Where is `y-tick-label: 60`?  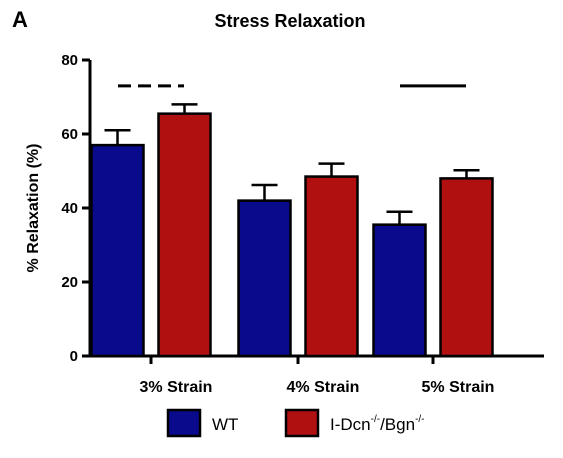 y-tick-label: 60 is located at coordinates (69, 134).